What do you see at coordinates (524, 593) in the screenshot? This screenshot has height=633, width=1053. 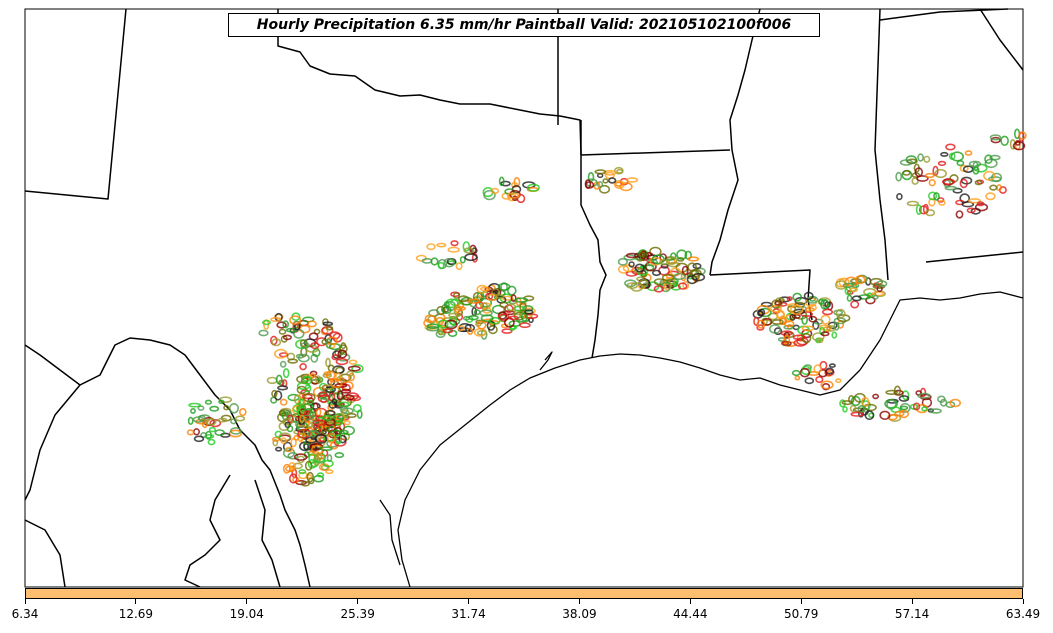 I see `colorbar` at bounding box center [524, 593].